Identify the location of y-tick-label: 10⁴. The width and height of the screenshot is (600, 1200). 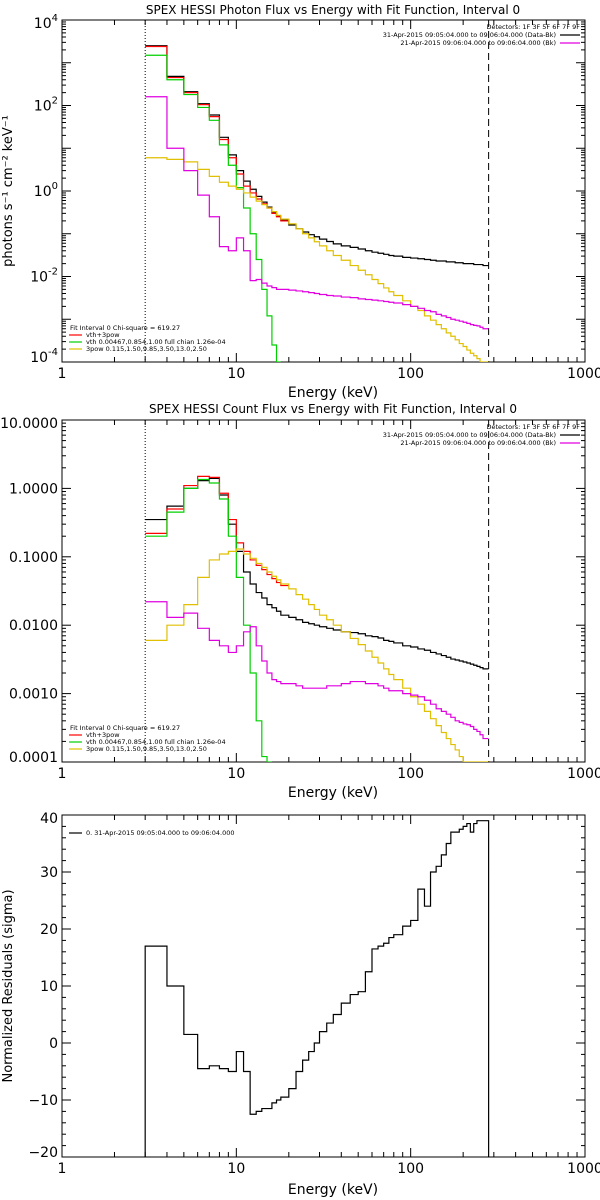
(46, 22).